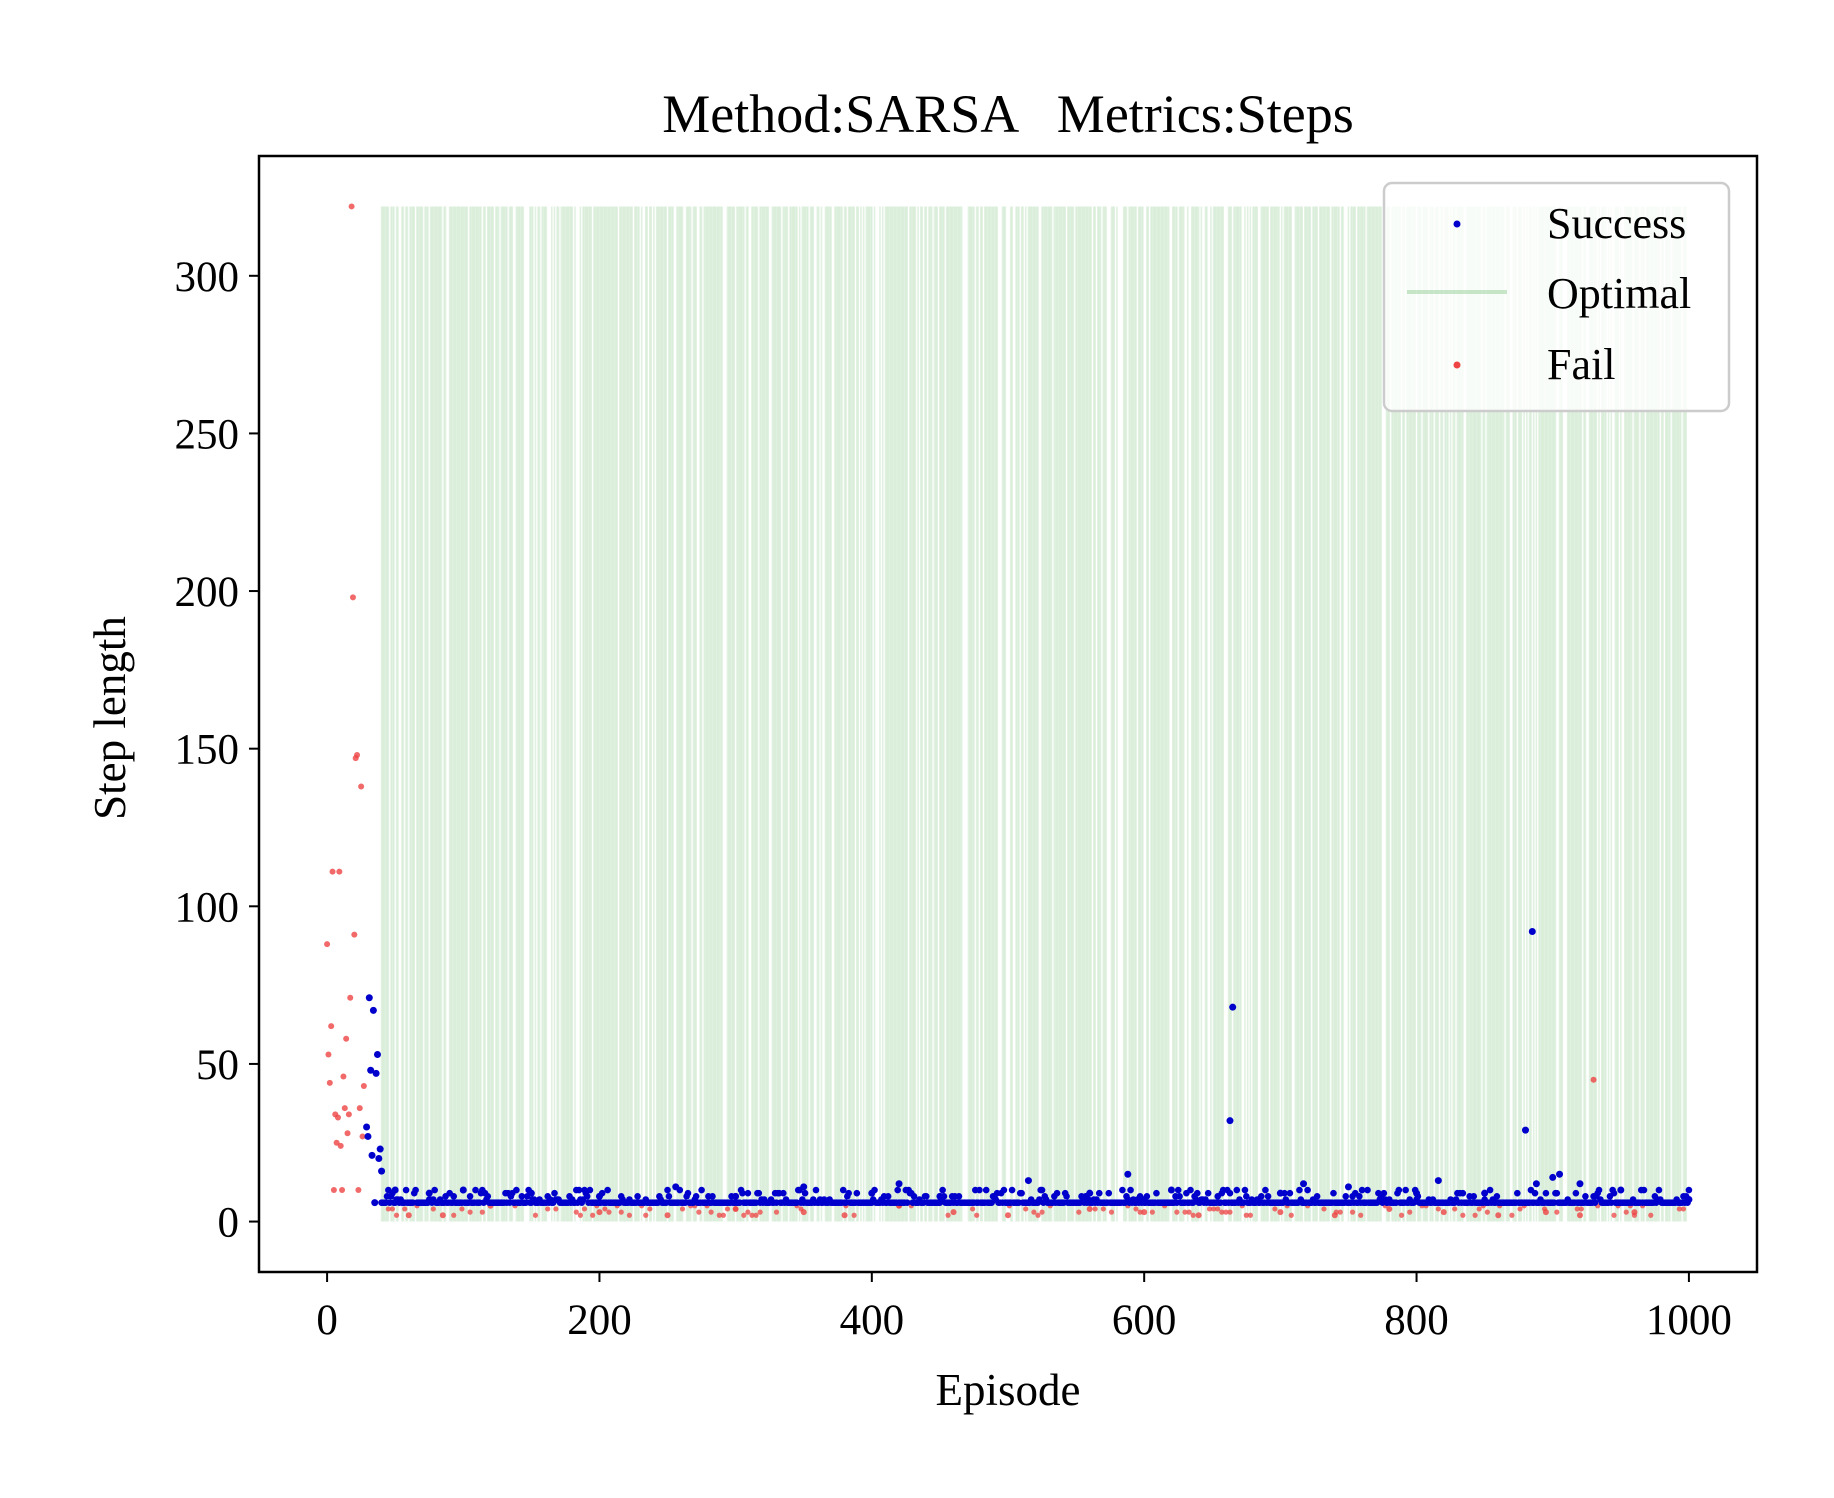 This screenshot has width=1834, height=1498. Describe the element at coordinates (599, 1320) in the screenshot. I see `x-tick-label: 200` at that location.